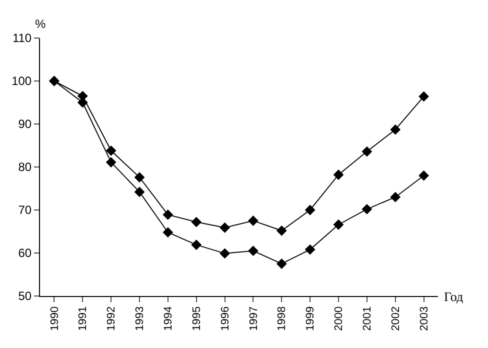 The image size is (488, 348). I want to click on x-tick-label: 1994, so click(168, 318).